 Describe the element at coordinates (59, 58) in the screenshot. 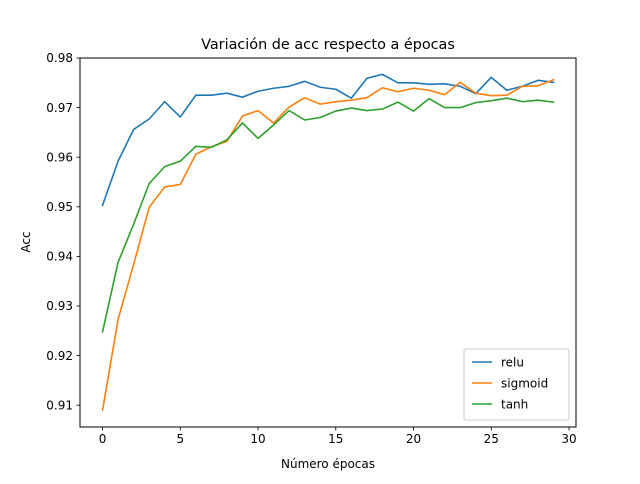

I see `y-tick-label: 0.98` at that location.